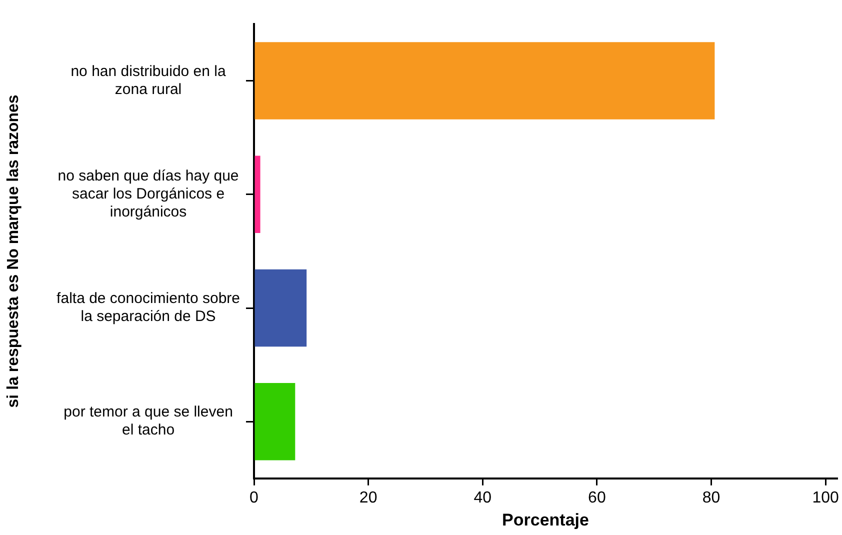 The height and width of the screenshot is (535, 842). Describe the element at coordinates (13, 251) in the screenshot. I see `y-axis-title: si la respuesta es No marque las razones` at that location.